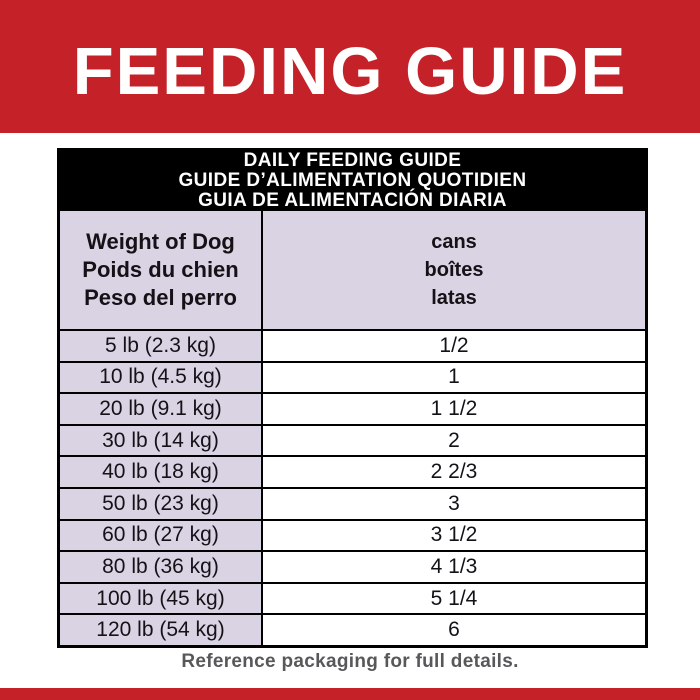 The width and height of the screenshot is (700, 700). I want to click on cans-cell: 6, so click(454, 630).